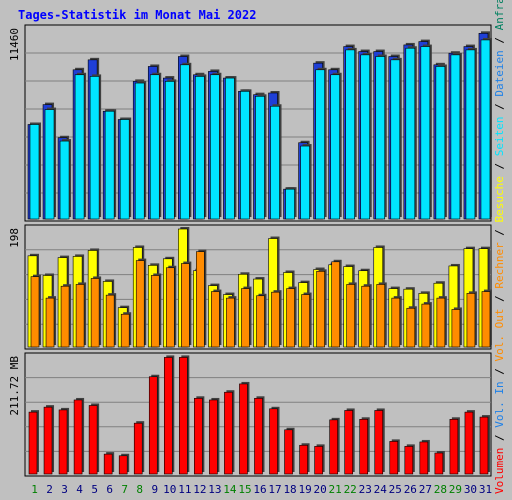 The height and width of the screenshot is (500, 512). Describe the element at coordinates (244, 489) in the screenshot. I see `x-label-day: 15` at that location.